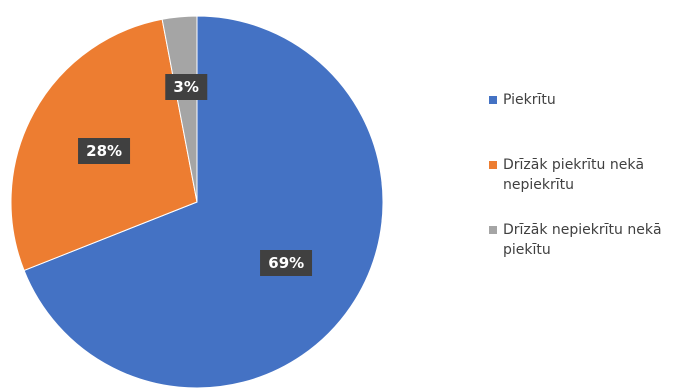 The height and width of the screenshot is (392, 696). Describe the element at coordinates (186, 87) in the screenshot. I see `data-label-drizak-nepiekritu: 3%` at that location.